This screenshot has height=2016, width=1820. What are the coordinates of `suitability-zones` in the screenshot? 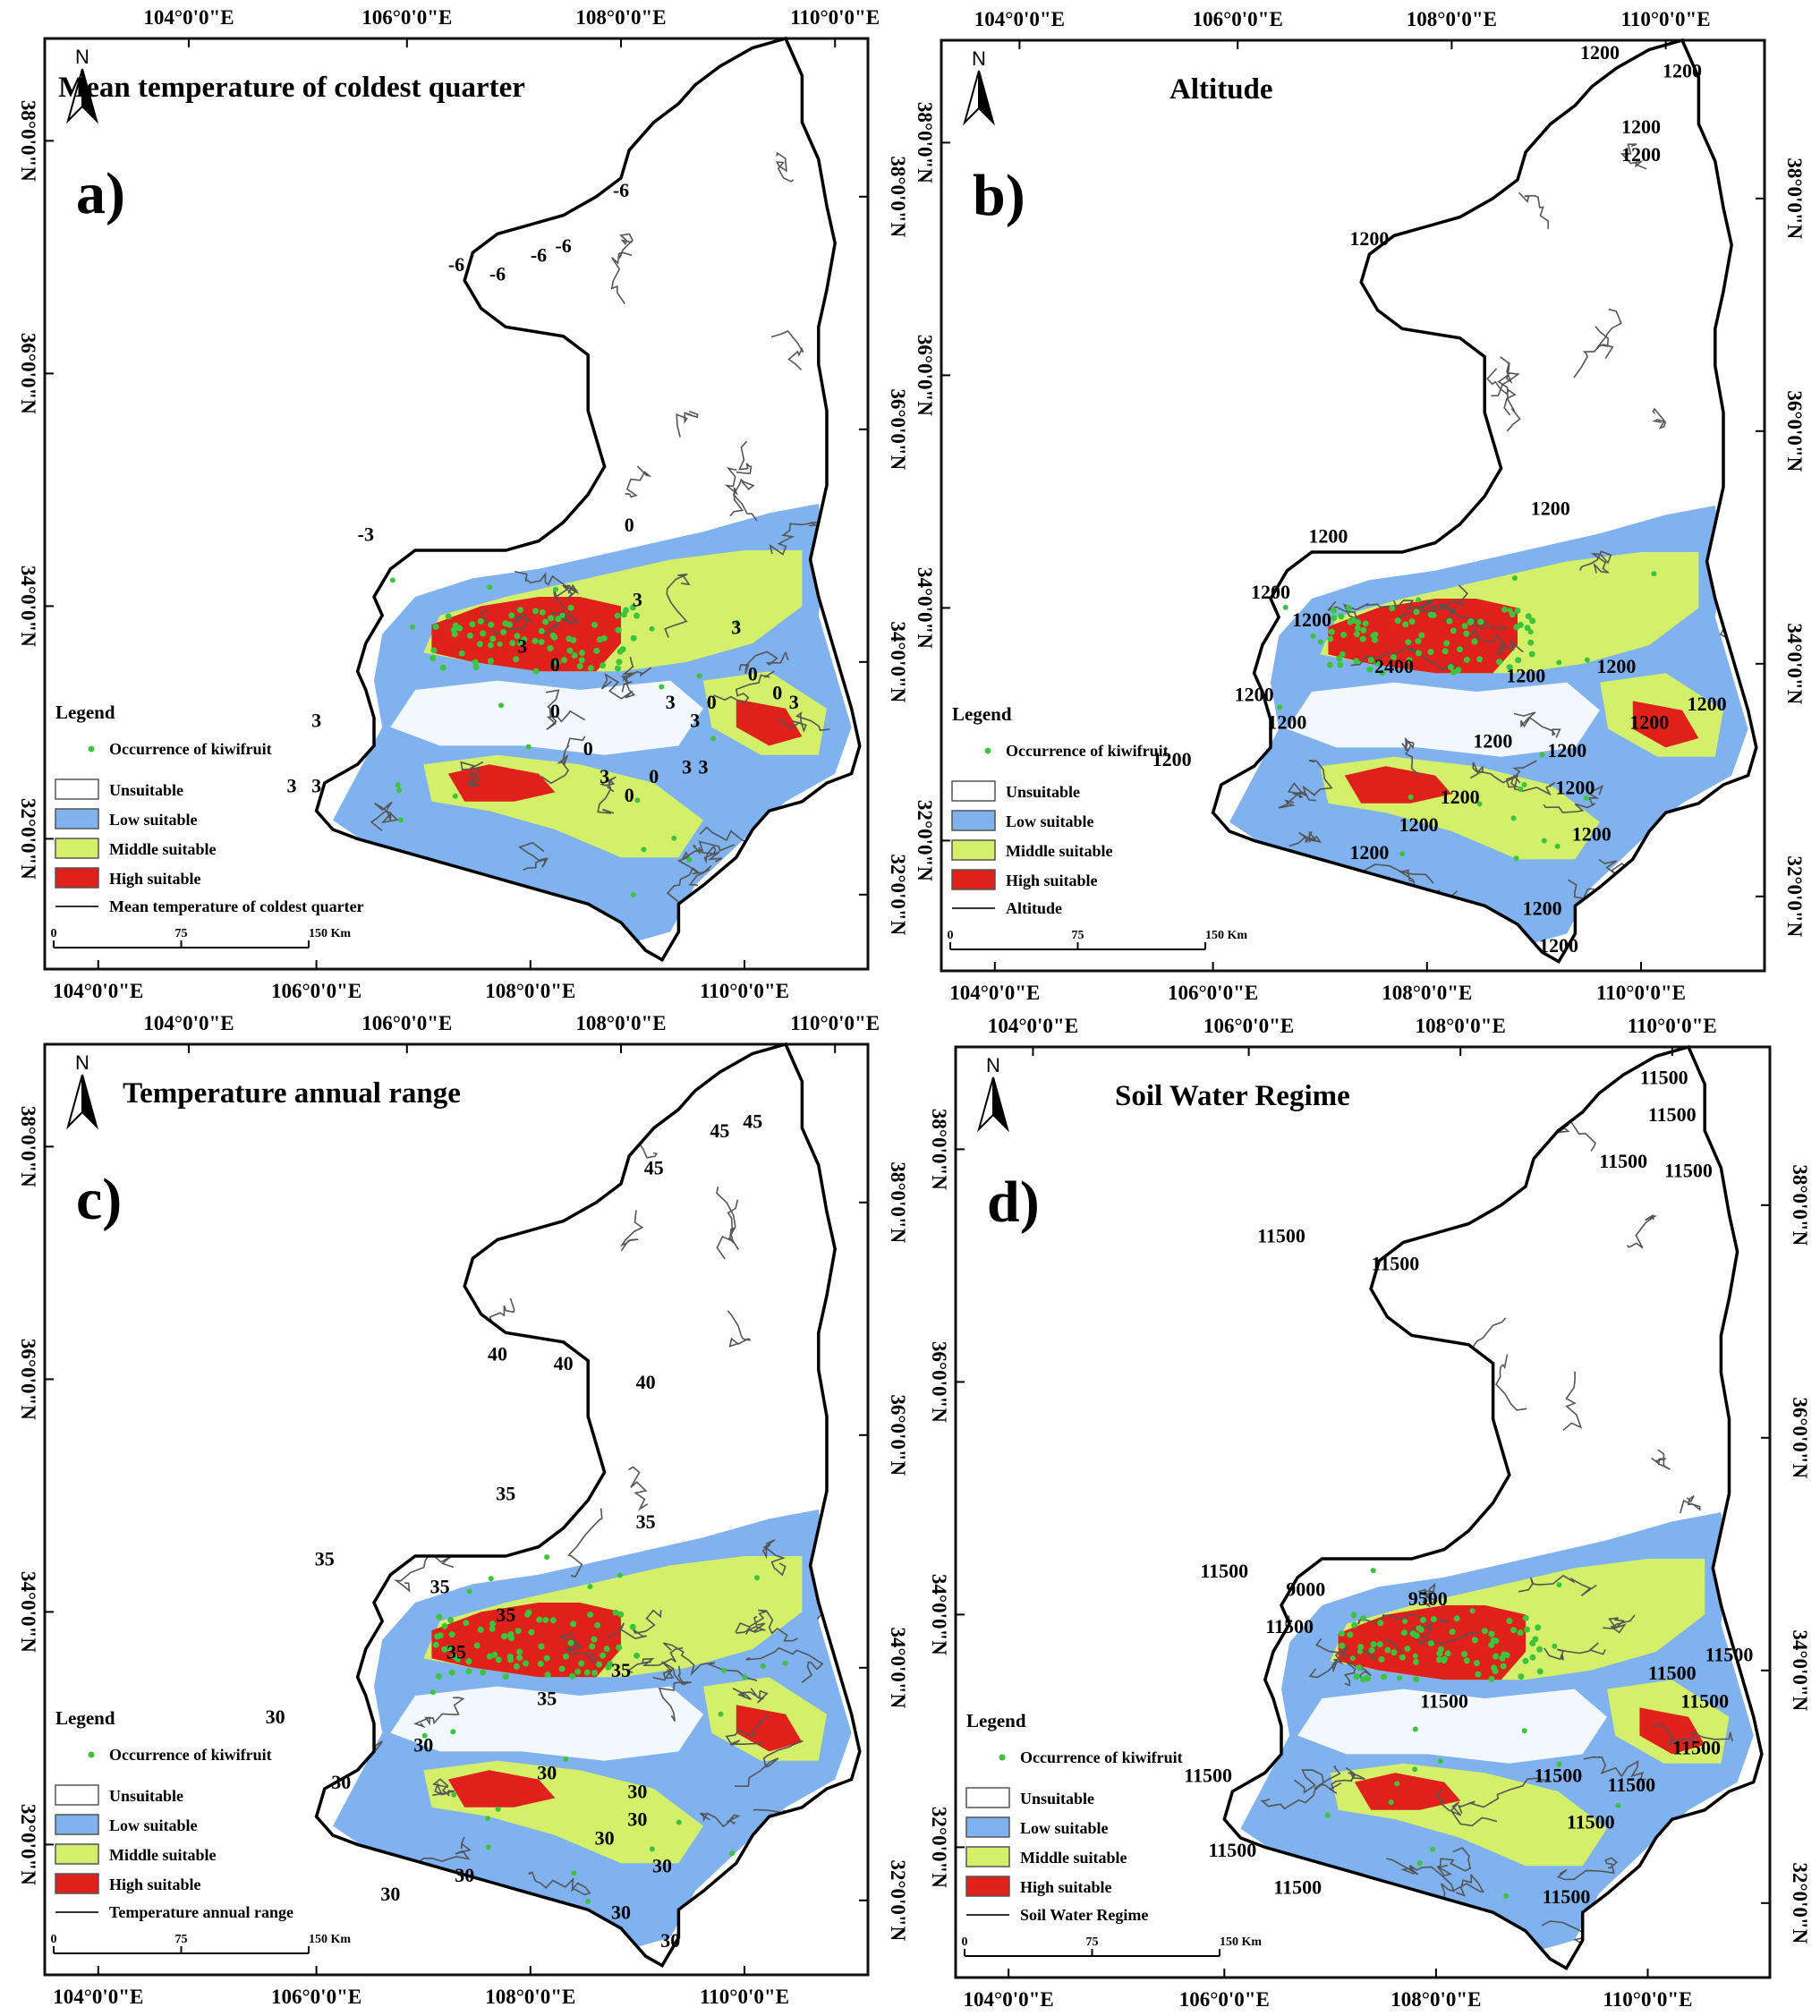 It's located at (588, 1505).